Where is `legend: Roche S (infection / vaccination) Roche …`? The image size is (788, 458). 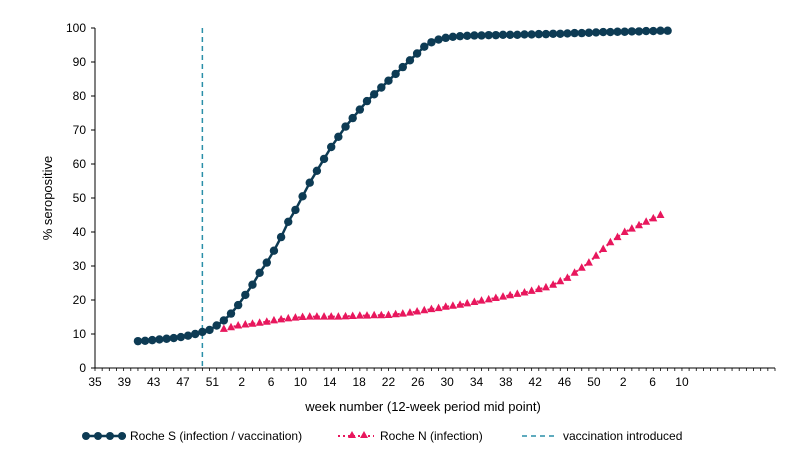 legend: Roche S (infection / vaccination) Roche … is located at coordinates (382, 436).